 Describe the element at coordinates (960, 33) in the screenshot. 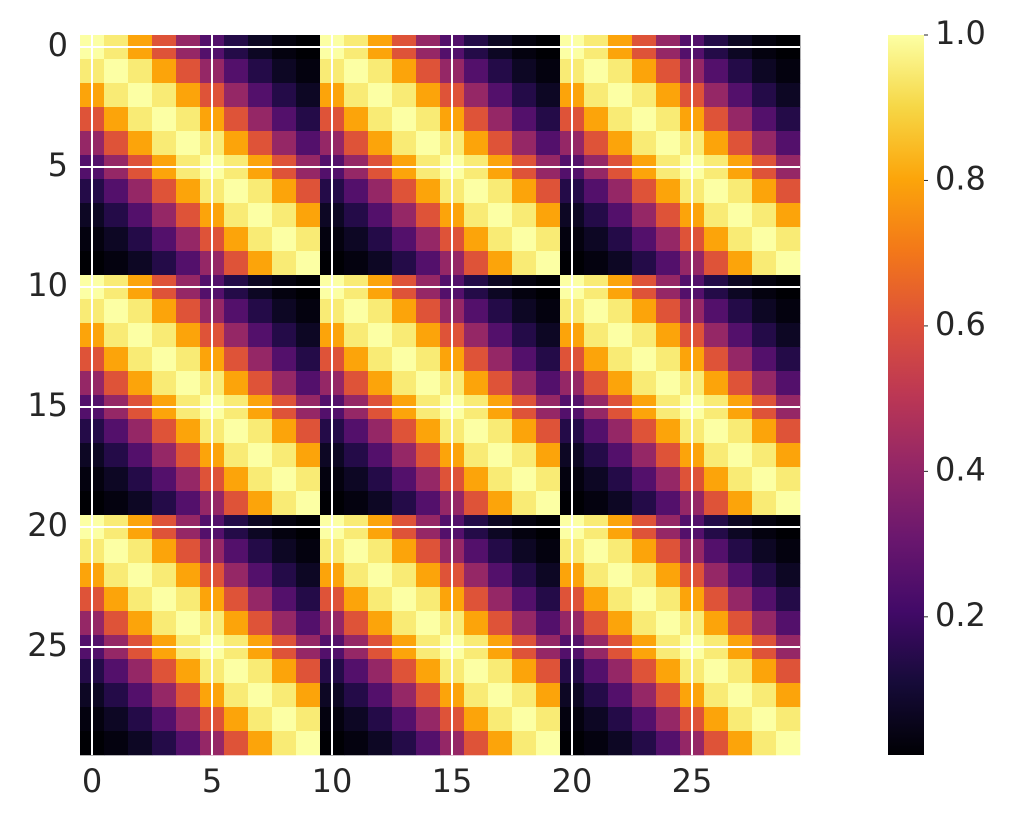

I see `colorbar-tick-label: 1.0` at that location.